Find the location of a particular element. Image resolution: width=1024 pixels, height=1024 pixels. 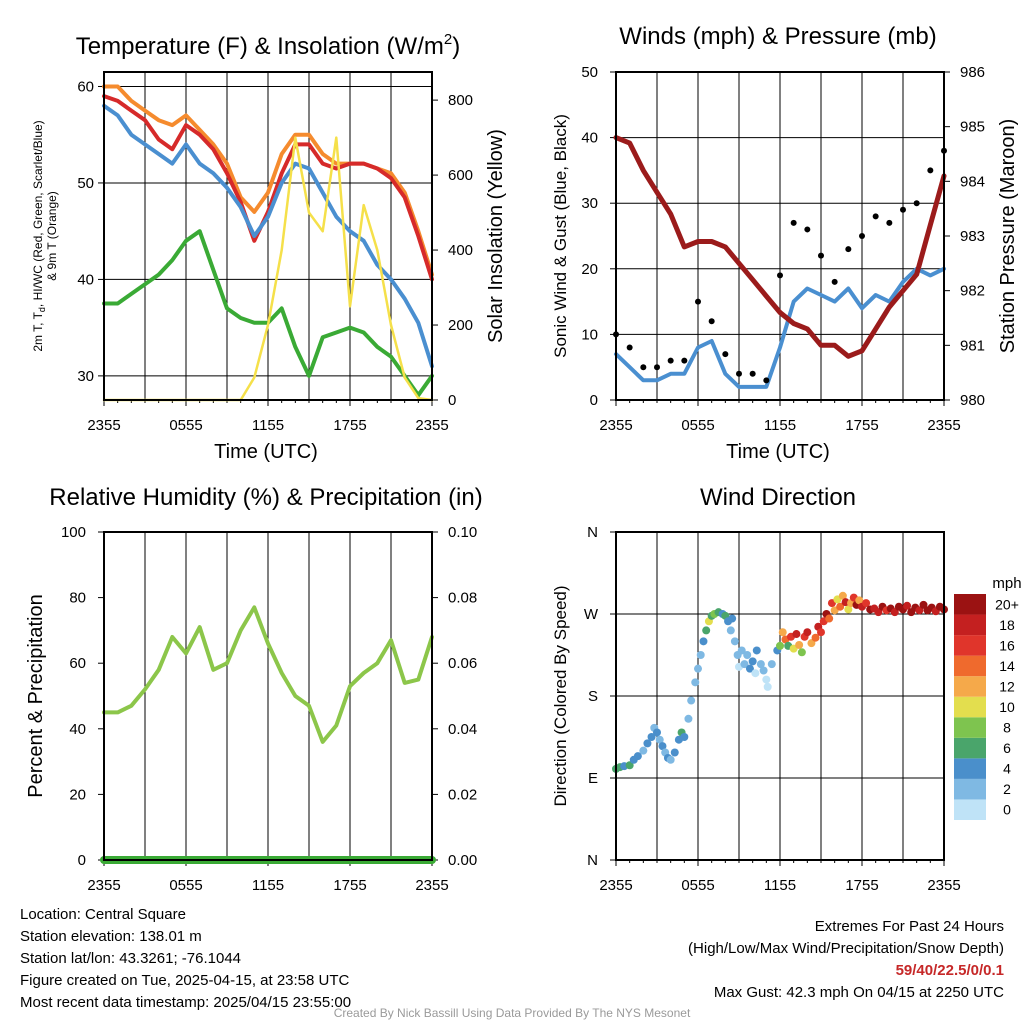

pressure-y-axis-label: Station Pressure (Maroon) is located at coordinates (1008, 236).